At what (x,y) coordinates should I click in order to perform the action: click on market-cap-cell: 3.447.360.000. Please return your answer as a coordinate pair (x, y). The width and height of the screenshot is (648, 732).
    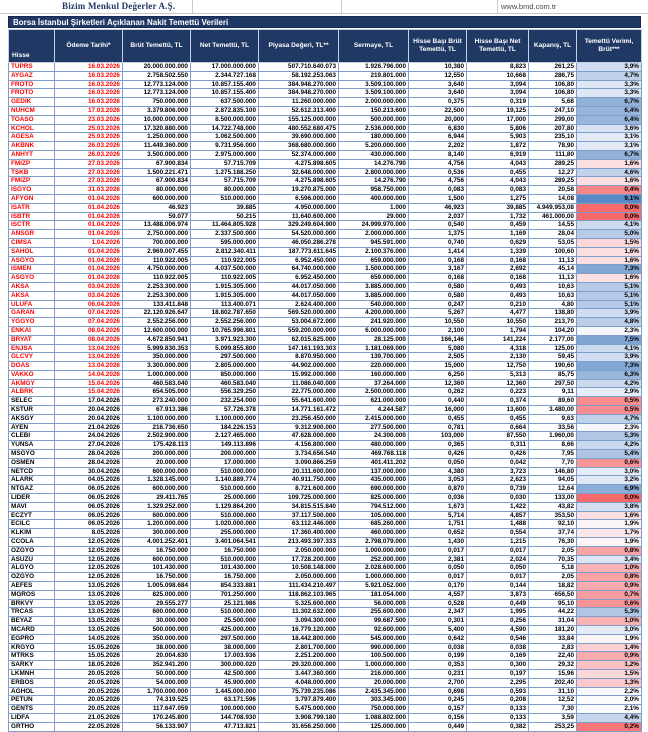
    Looking at the image, I should click on (298, 673).